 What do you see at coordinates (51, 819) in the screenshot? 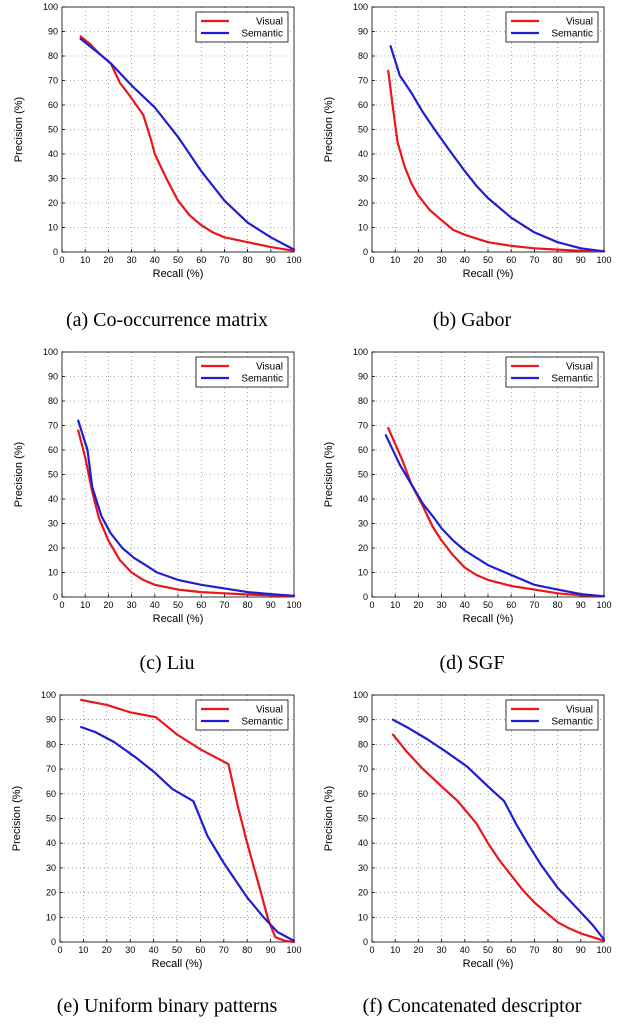
I see `y-tick-label: 50` at bounding box center [51, 819].